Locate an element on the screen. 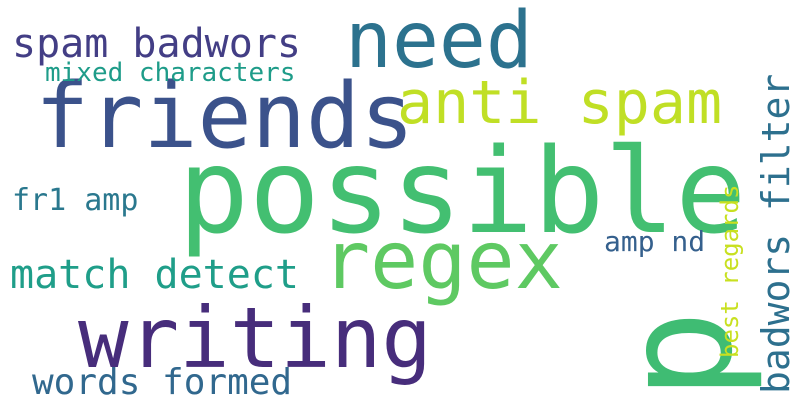  word-writing: writing is located at coordinates (255, 338).